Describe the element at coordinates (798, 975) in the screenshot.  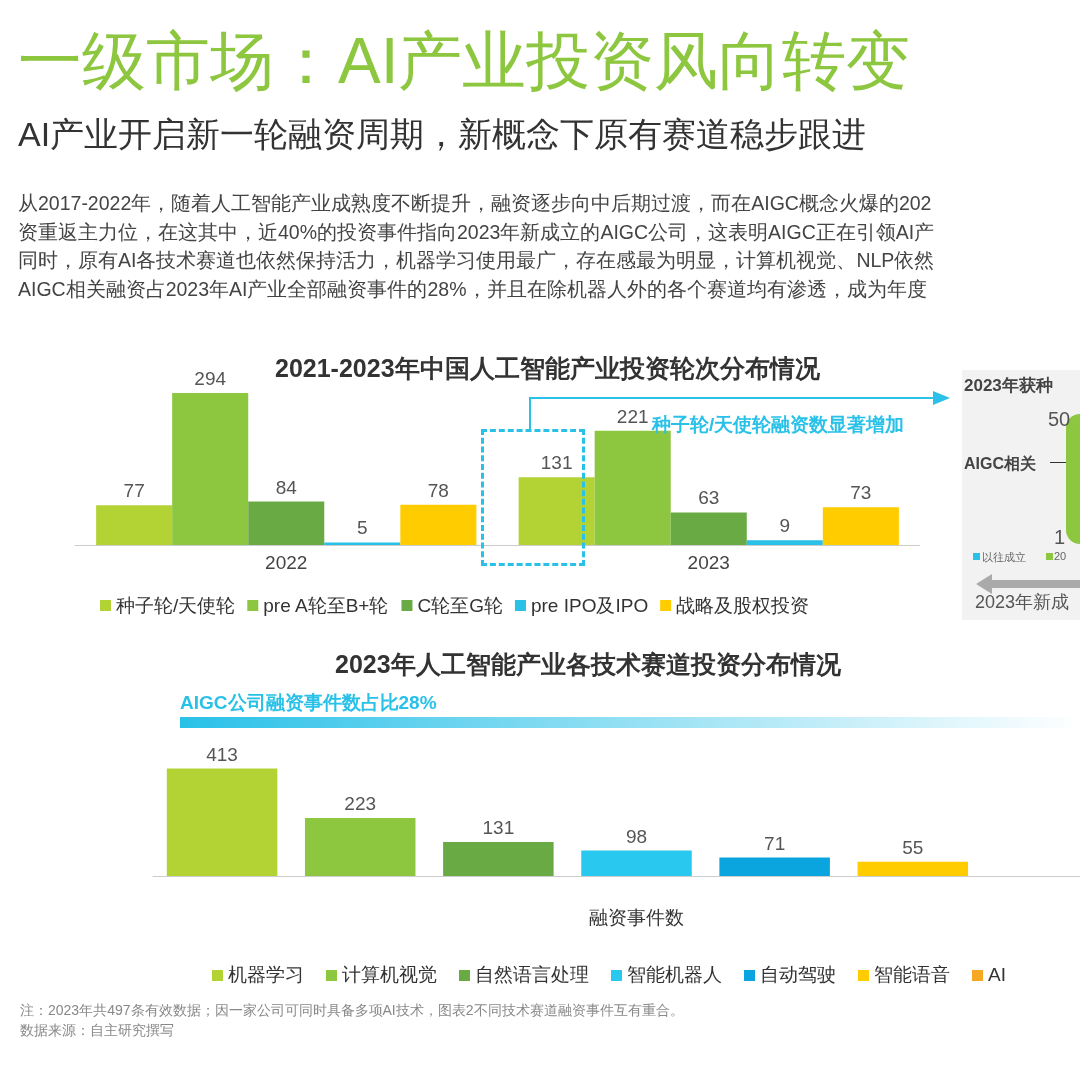
I see `x-tick-label: 自动驾驶` at that location.